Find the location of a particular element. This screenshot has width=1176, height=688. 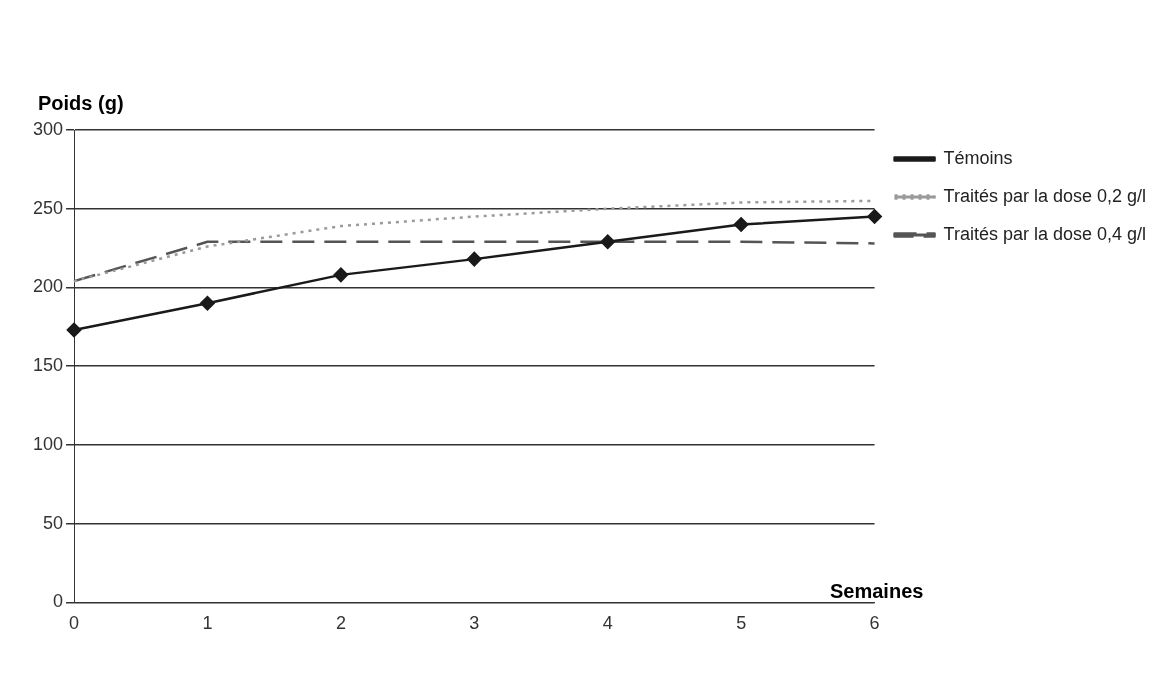

x-tick-label: 4 is located at coordinates (607, 623).